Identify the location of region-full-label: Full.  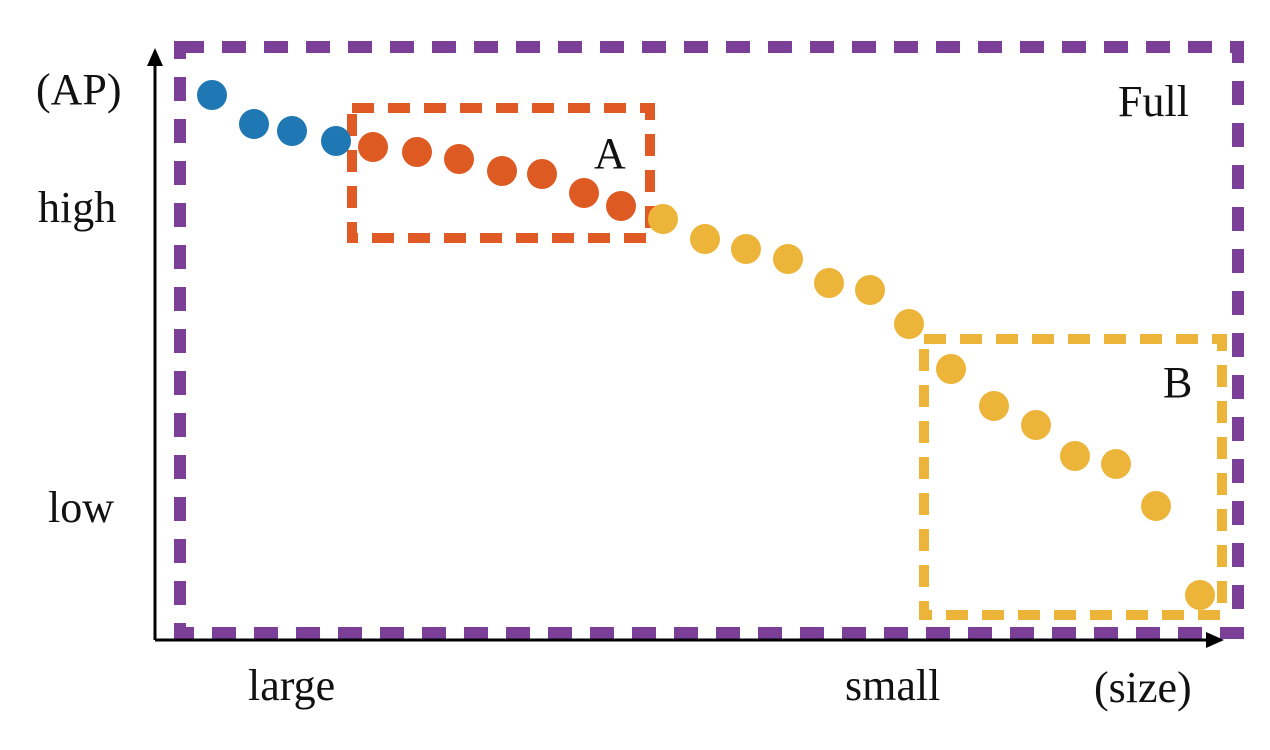
(1153, 101).